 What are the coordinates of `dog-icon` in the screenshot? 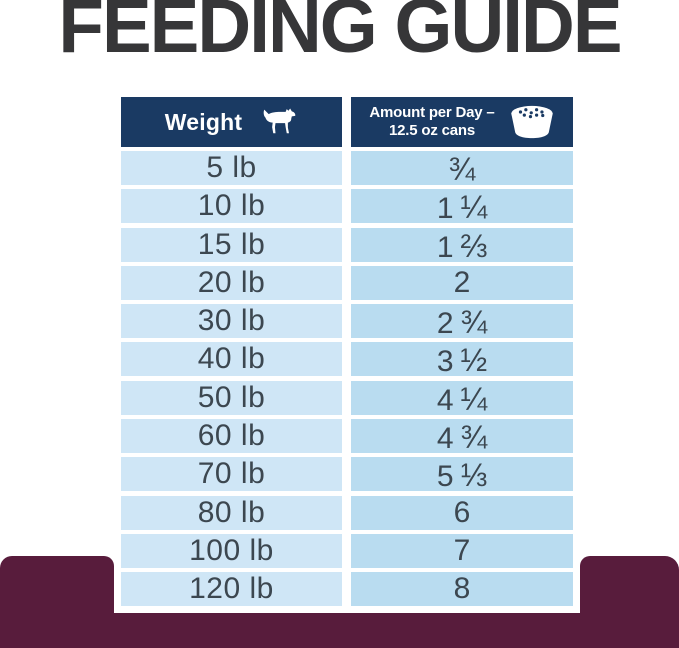 It's located at (280, 122).